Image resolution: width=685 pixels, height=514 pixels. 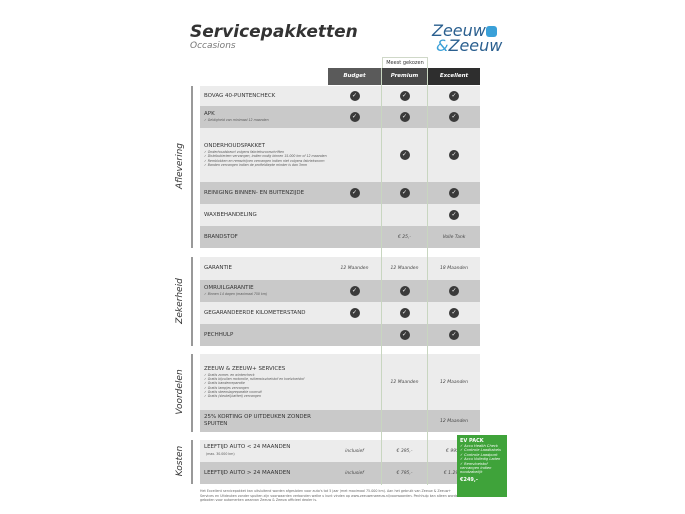 I want to click on cell-value: € 1.295,-, so click(x=454, y=473).